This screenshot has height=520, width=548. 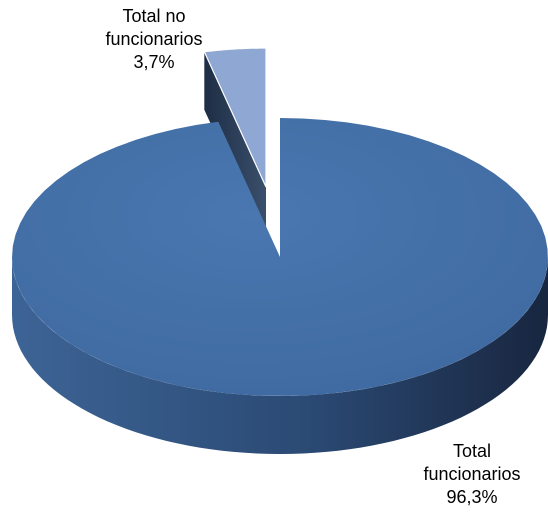 What do you see at coordinates (235, 117) in the screenshot?
I see `slice-top-face` at bounding box center [235, 117].